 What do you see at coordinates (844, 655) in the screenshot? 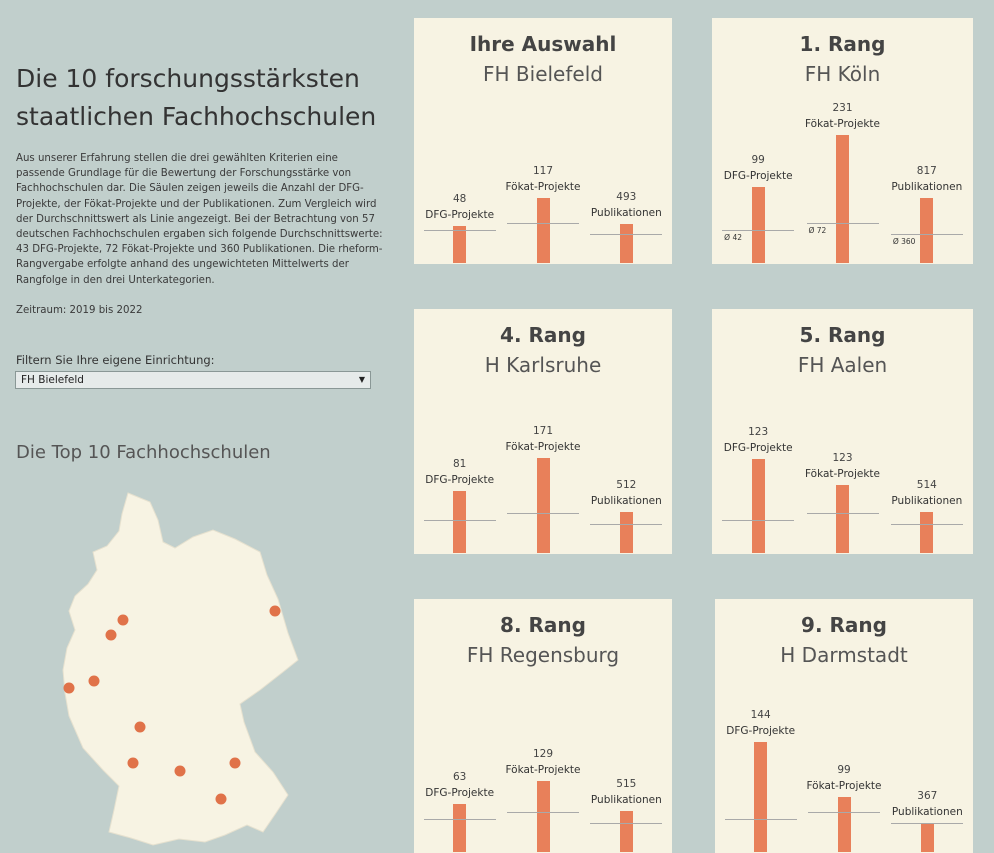
I see `card-institution-name: H Darmstadt` at bounding box center [844, 655].